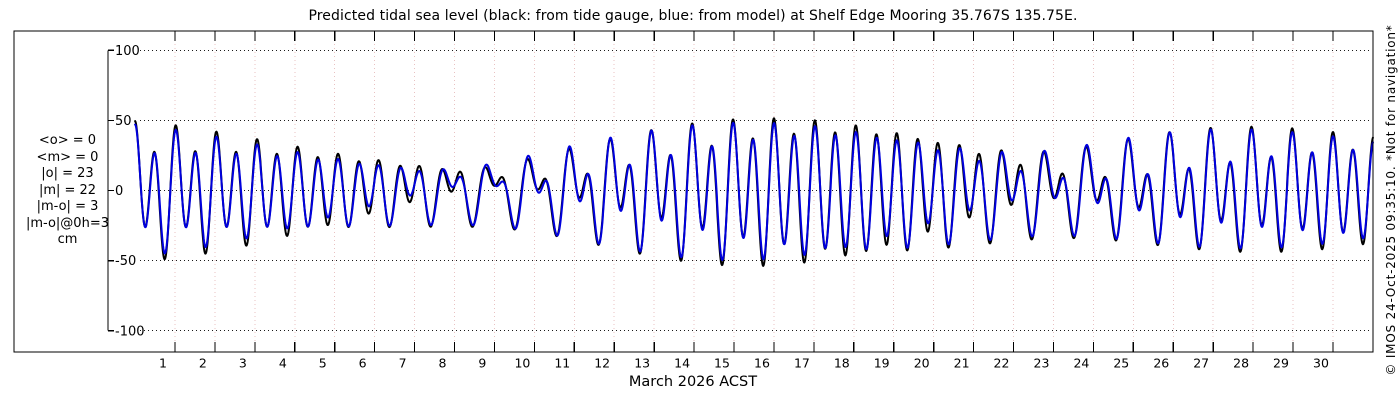 Image resolution: width=1400 pixels, height=400 pixels. I want to click on x-tick-label: 12, so click(602, 363).